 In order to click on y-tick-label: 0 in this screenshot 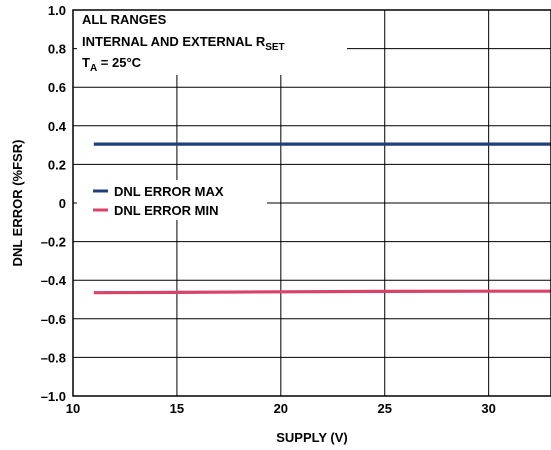, I will do `click(62, 203)`.